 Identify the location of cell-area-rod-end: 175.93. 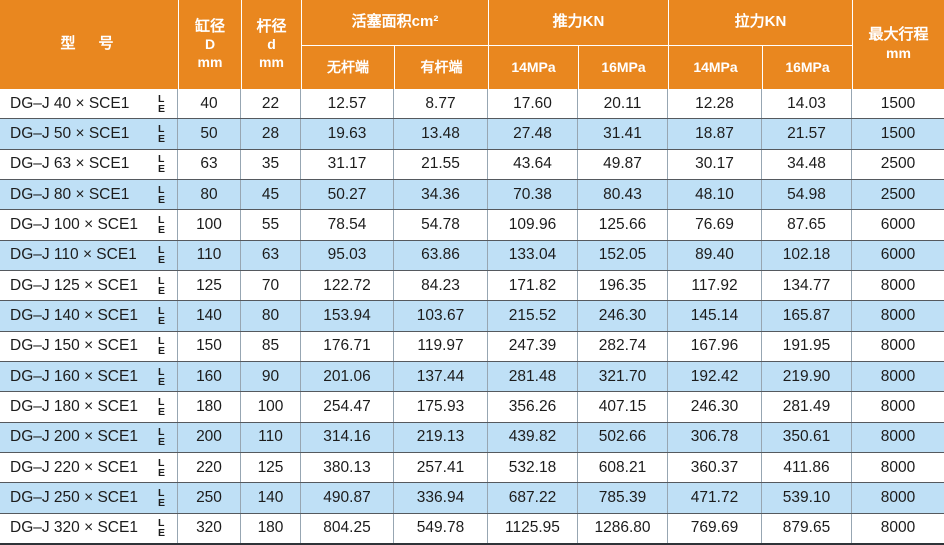
(441, 407).